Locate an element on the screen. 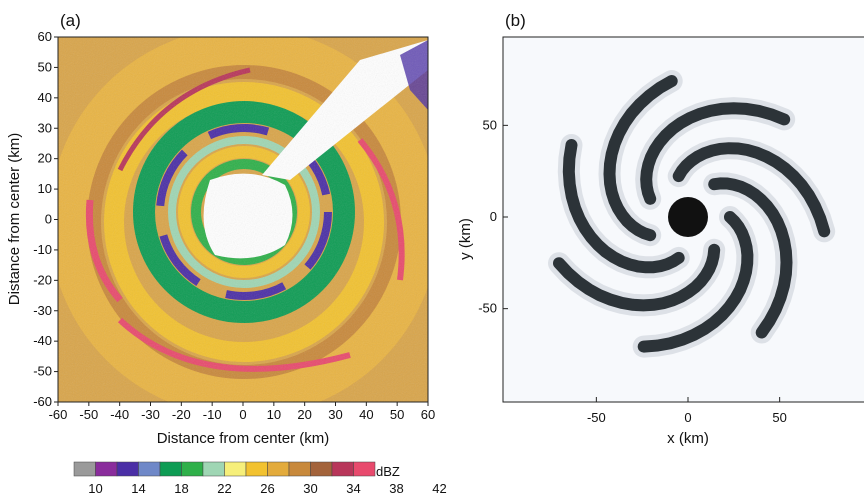 Image resolution: width=864 pixels, height=498 pixels. colorbar-tick-label: 30 is located at coordinates (310, 488).